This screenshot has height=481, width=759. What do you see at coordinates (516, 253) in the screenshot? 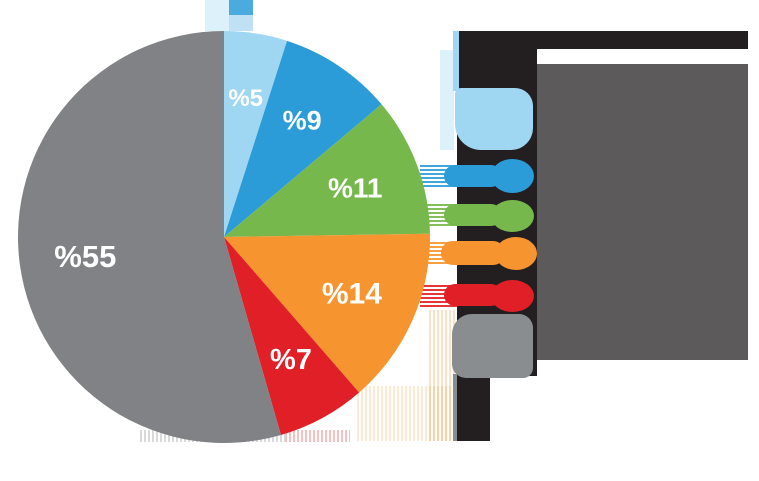
I see `legend-callout-orange` at bounding box center [516, 253].